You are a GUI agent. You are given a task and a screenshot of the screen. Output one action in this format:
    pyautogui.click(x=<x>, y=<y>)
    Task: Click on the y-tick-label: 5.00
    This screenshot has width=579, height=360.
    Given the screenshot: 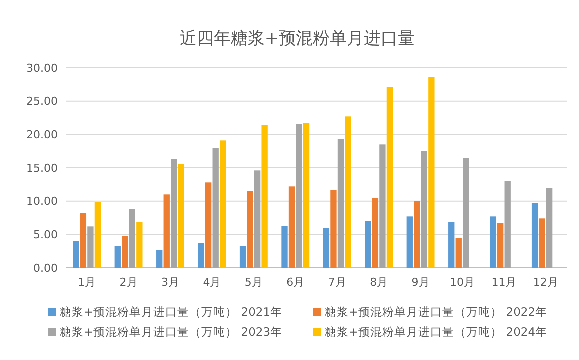 What is the action you would take?
    pyautogui.click(x=46, y=235)
    